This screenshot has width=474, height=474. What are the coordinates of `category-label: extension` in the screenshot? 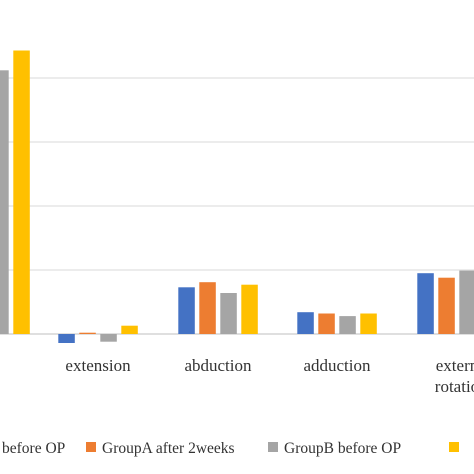 It's located at (98, 365).